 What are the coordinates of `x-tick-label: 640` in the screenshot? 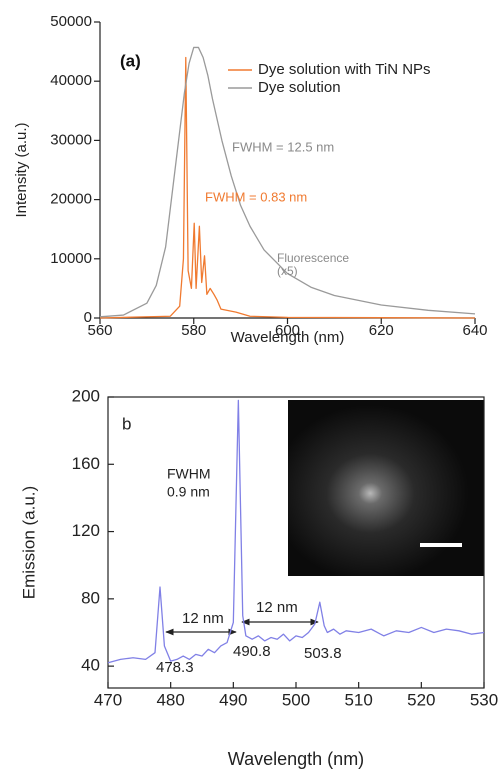 It's located at (474, 330).